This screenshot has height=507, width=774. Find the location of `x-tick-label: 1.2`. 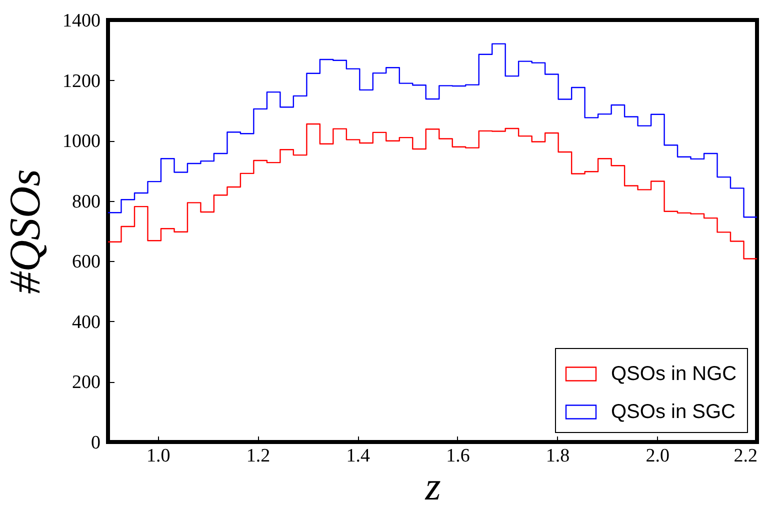

x-tick-label: 1.2 is located at coordinates (258, 456).